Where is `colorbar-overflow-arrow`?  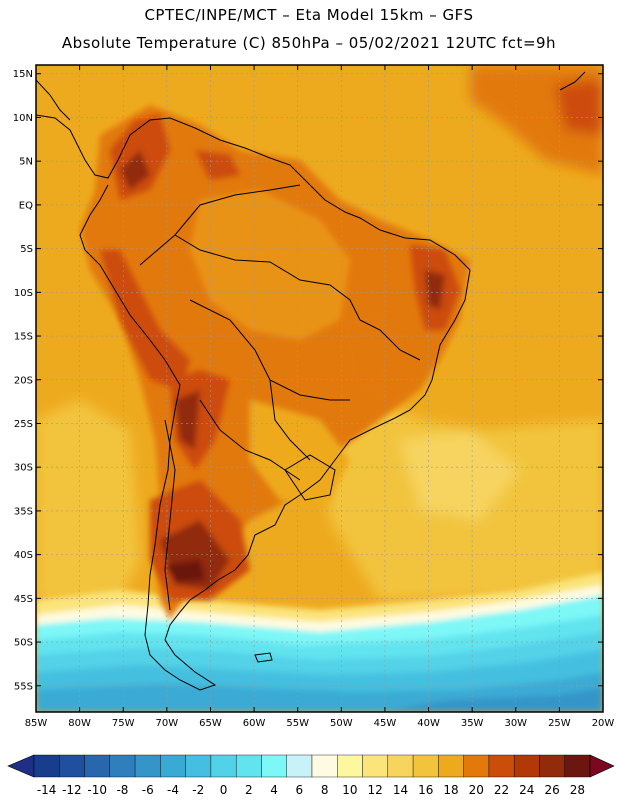
colorbar-overflow-arrow is located at coordinates (602, 766).